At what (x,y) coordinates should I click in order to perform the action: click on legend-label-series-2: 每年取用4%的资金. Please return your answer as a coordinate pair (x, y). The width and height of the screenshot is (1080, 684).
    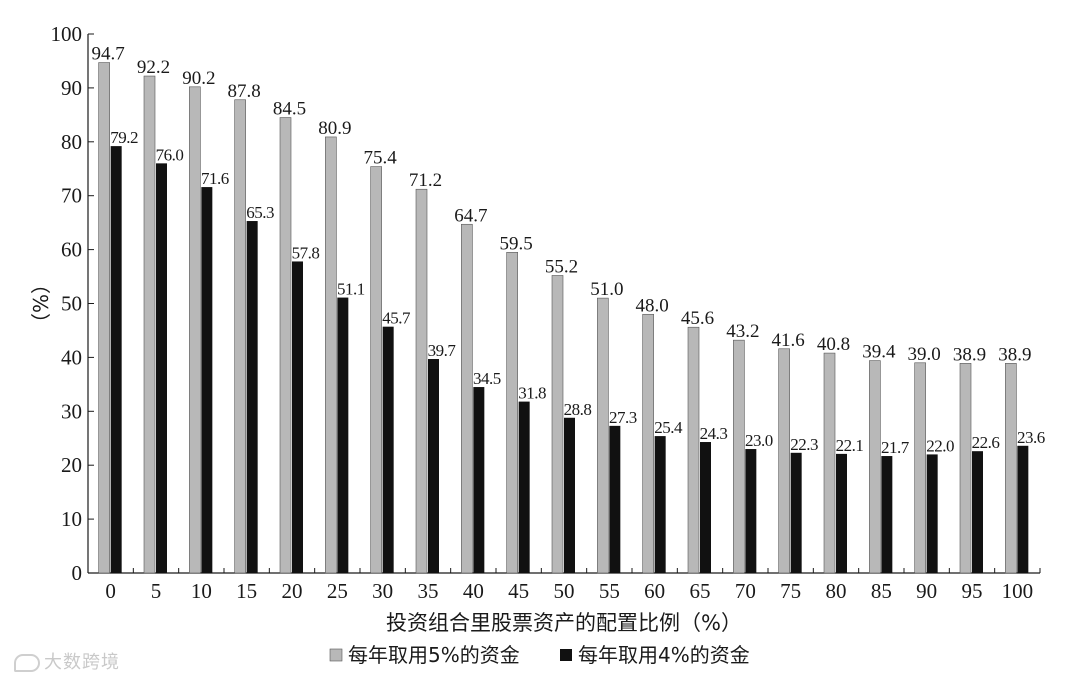
    Looking at the image, I should click on (664, 655).